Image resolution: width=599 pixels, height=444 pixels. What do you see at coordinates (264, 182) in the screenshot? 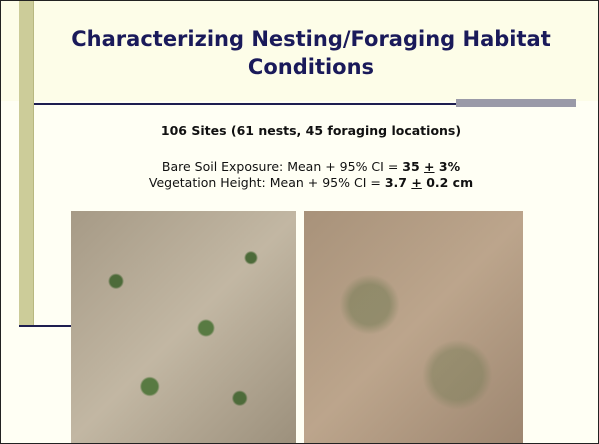
I see `stat-label: Vegetation Height: Mean + 95% CI =` at bounding box center [264, 182].